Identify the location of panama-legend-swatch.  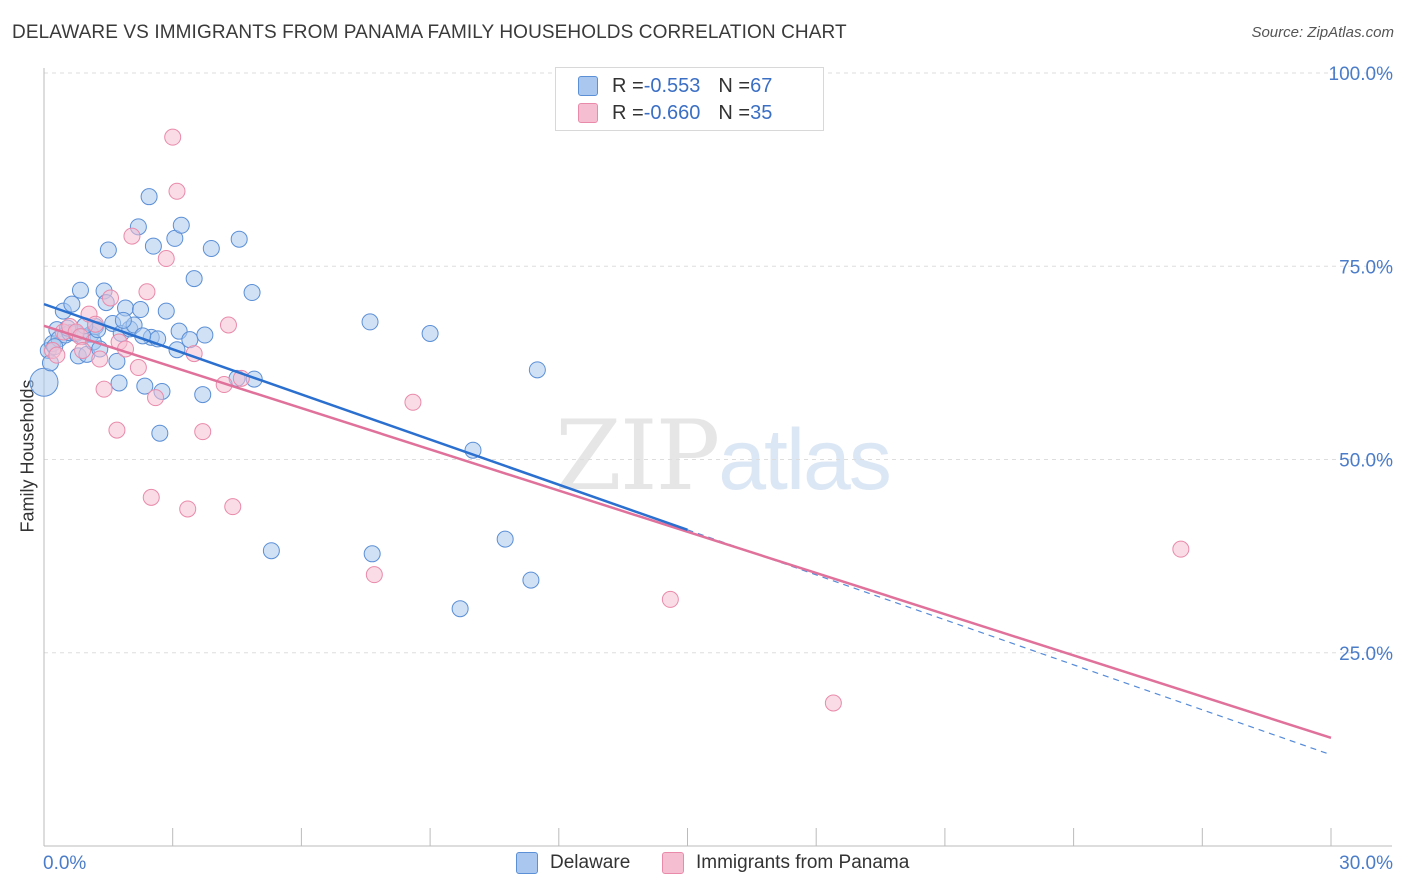
(673, 863).